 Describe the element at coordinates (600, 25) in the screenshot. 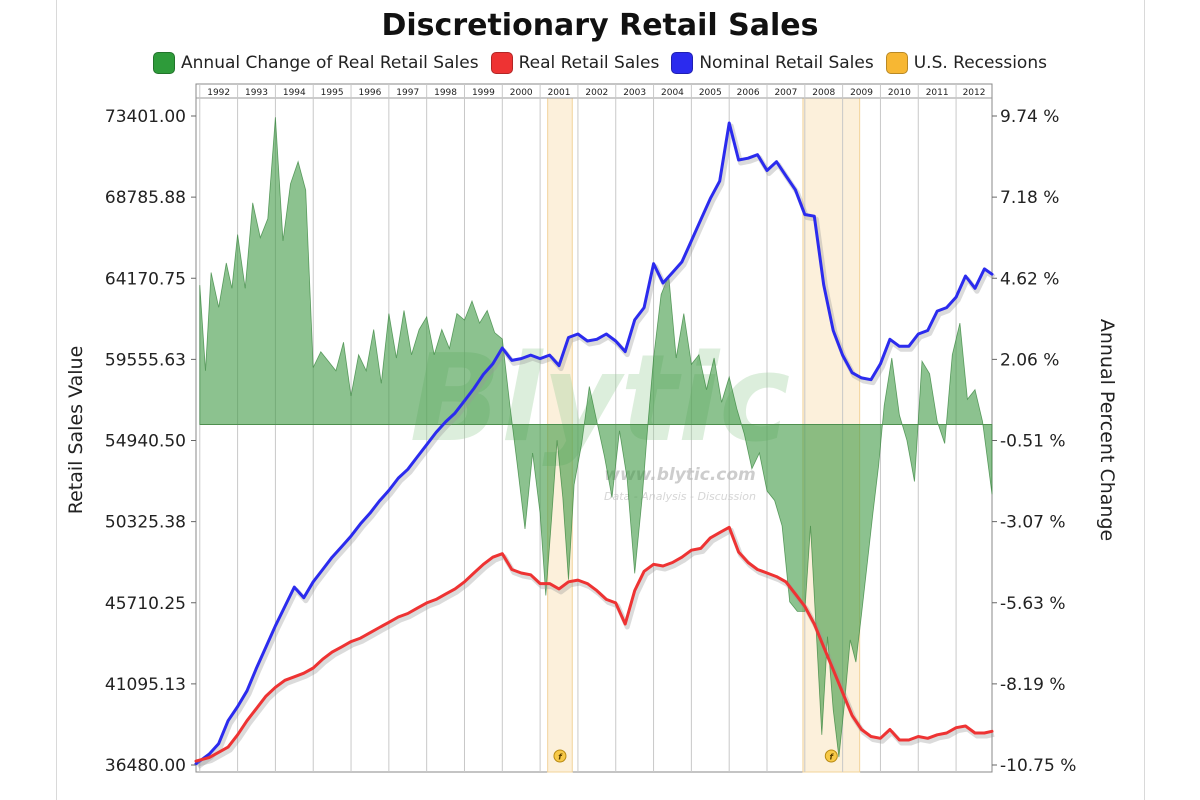

I see `chart-title: Discretionary Retail Sales` at that location.